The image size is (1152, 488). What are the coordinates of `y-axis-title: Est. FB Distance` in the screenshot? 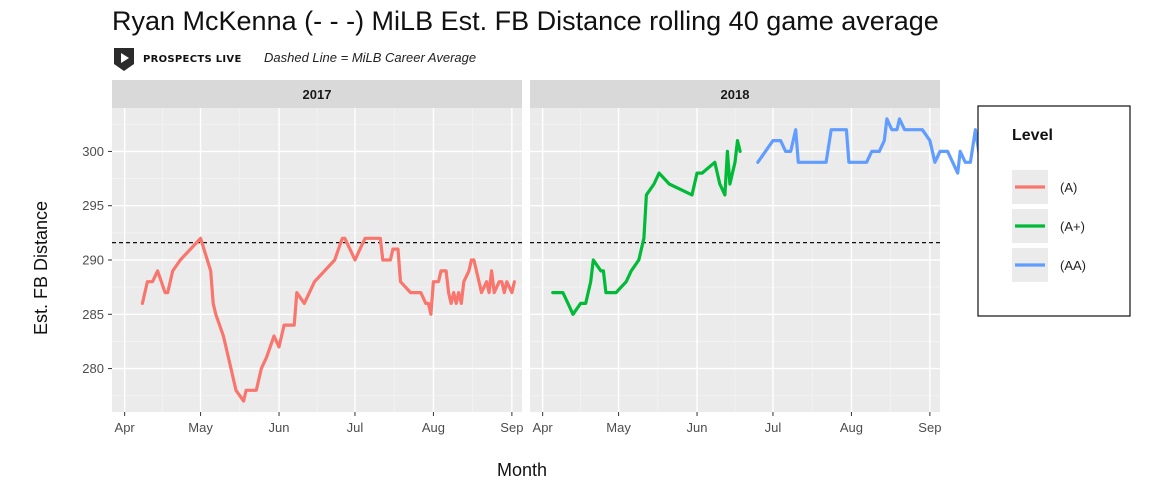 It's located at (41, 268).